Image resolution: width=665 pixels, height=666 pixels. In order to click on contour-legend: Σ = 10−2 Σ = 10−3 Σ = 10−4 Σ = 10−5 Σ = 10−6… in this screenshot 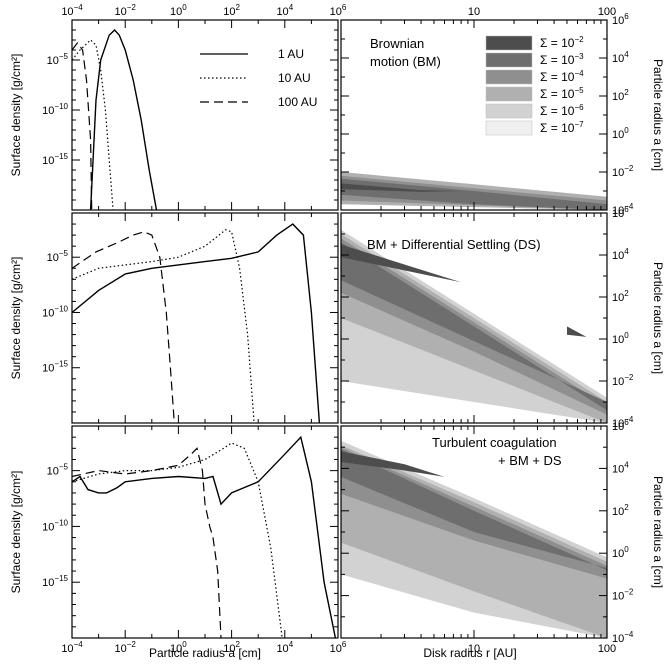, I will do `click(534, 85)`.